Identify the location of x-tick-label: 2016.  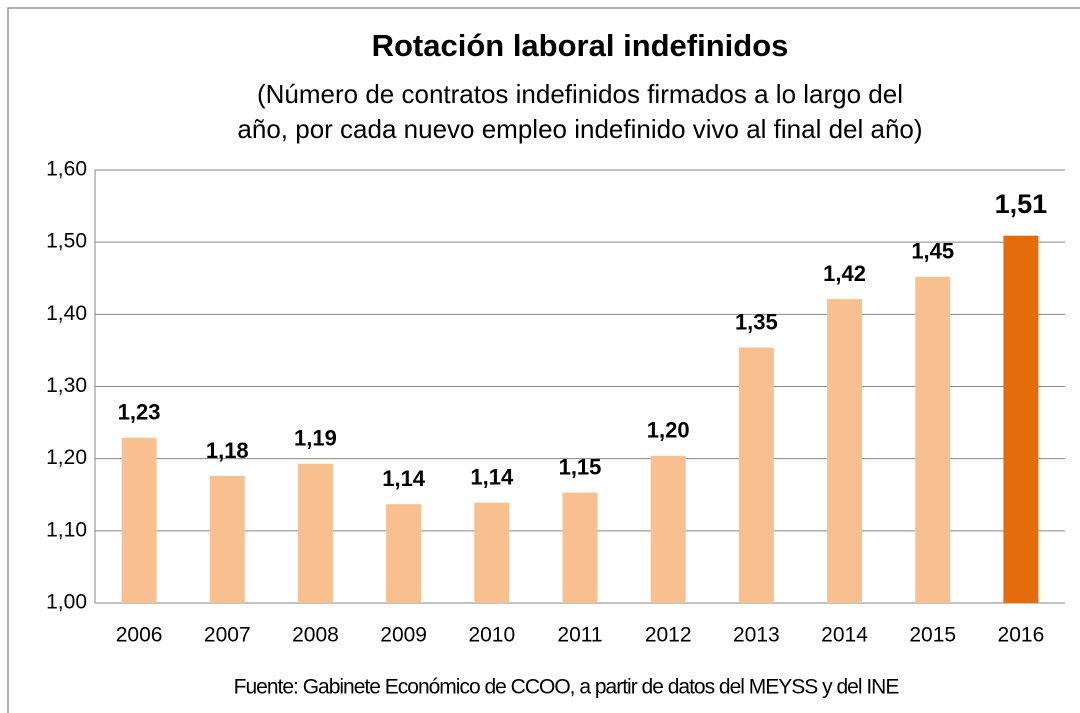
(1021, 635).